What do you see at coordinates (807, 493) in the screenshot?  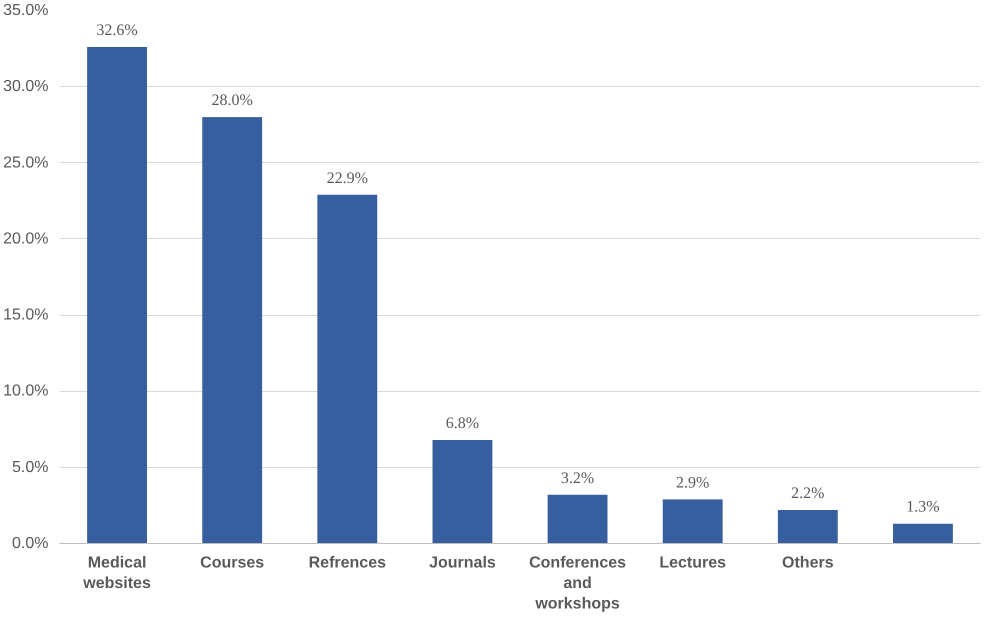 I see `data-label: 2.2%` at bounding box center [807, 493].